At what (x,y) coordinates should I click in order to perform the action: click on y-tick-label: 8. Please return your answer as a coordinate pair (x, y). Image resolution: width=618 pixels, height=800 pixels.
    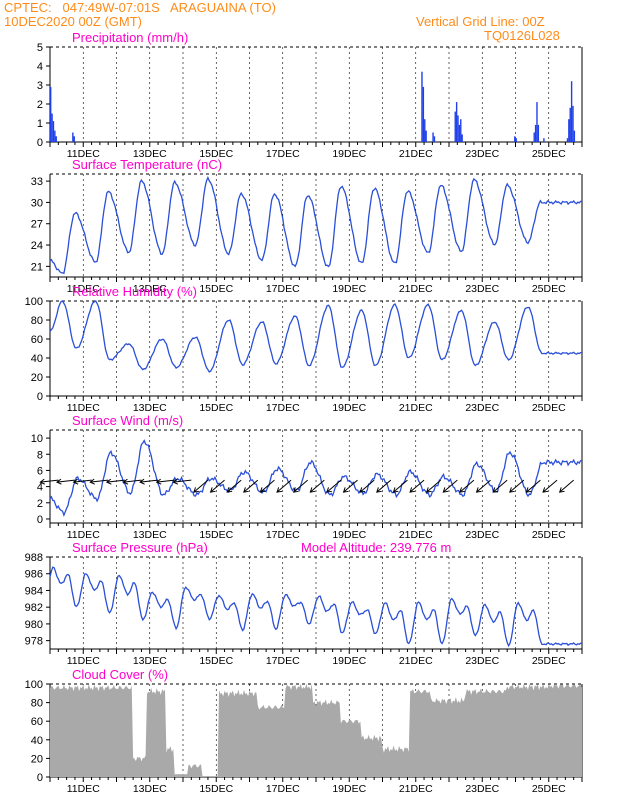
    Looking at the image, I should click on (40, 455).